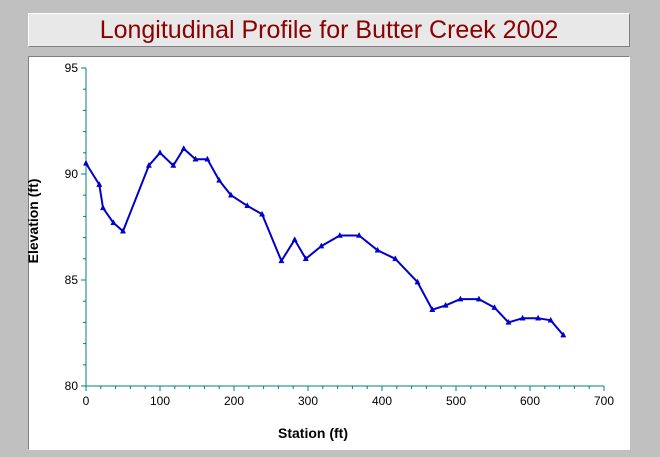 Image resolution: width=660 pixels, height=457 pixels. Describe the element at coordinates (382, 401) in the screenshot. I see `x-tick-label: 400` at that location.